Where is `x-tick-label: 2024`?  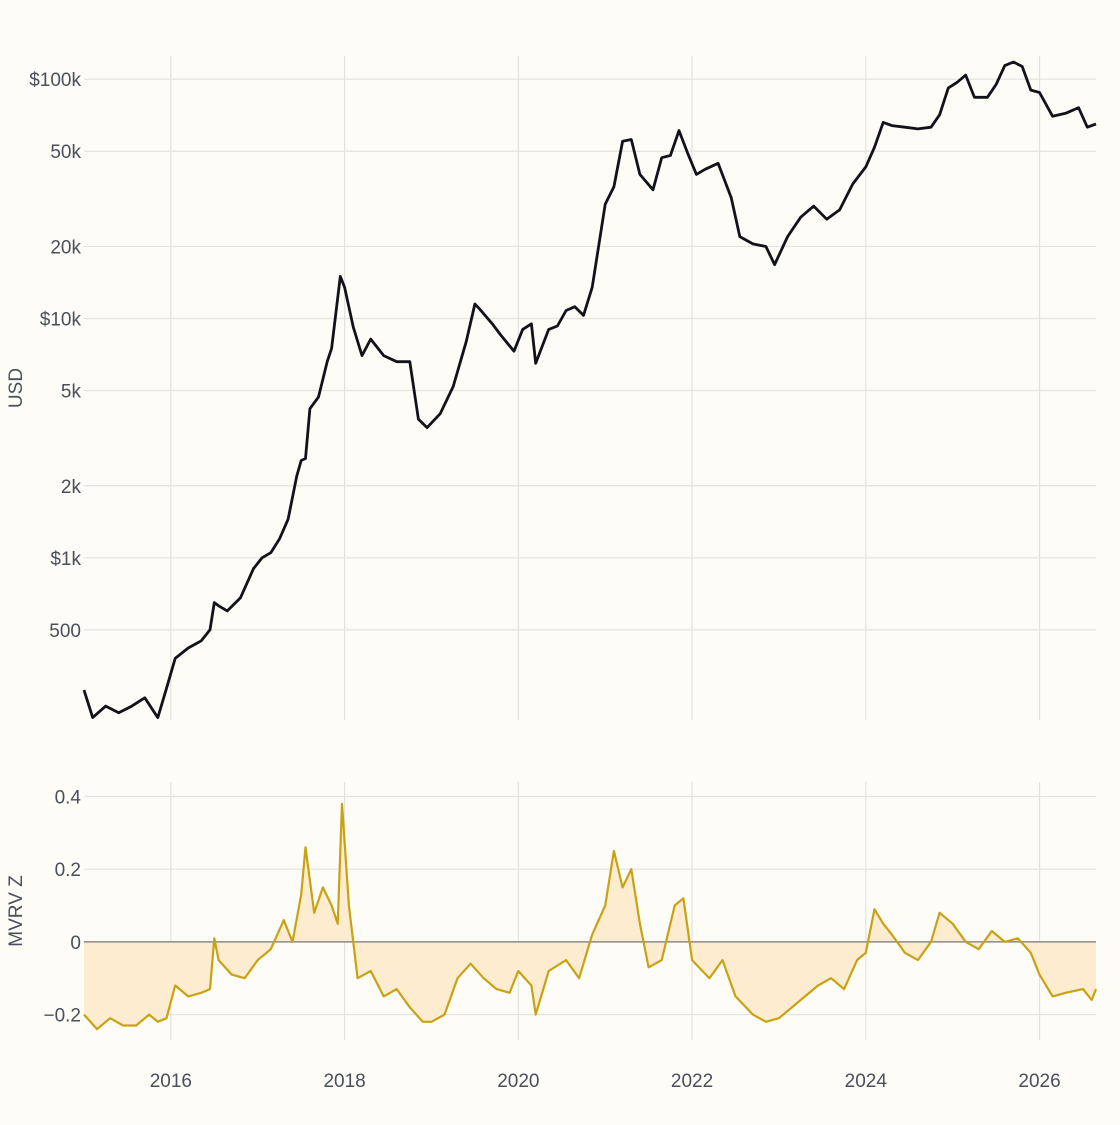
x-tick-label: 2024 is located at coordinates (866, 1081).